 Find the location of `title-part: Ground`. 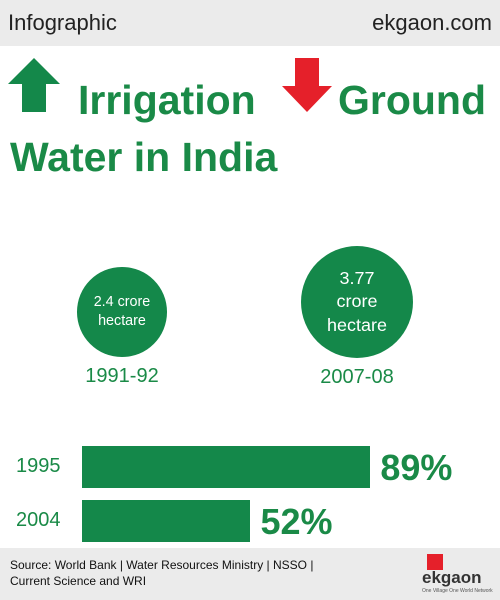

title-part: Ground is located at coordinates (412, 100).